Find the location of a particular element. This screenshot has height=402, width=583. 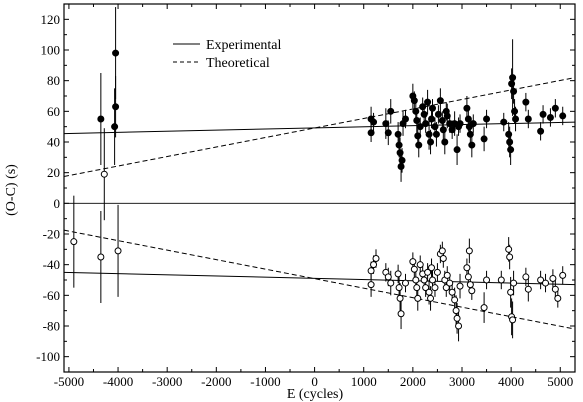

x-tick-label: 5000 is located at coordinates (560, 381).